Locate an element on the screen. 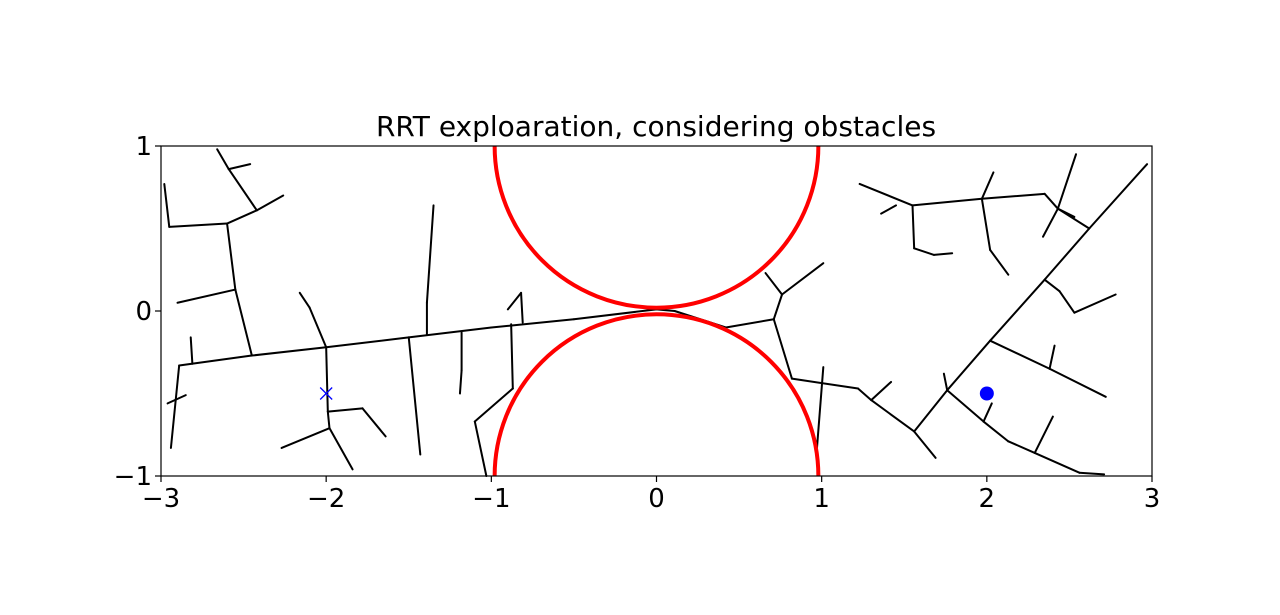 This screenshot has height=615, width=1280. goal-x-marker is located at coordinates (326, 393).